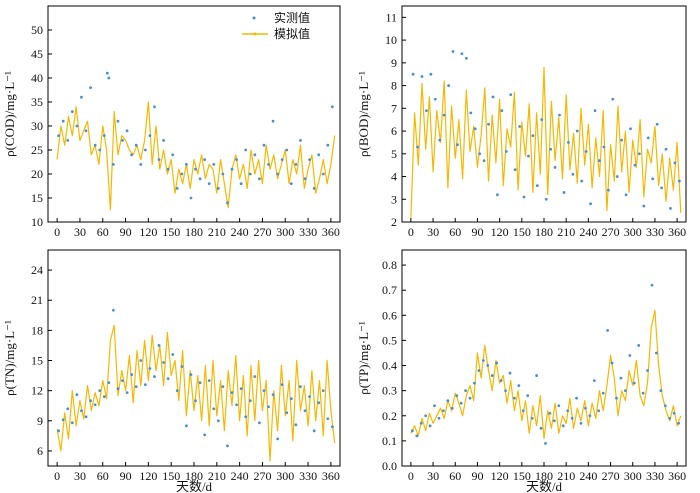 This screenshot has height=493, width=700. I want to click on y-tick-label: 0.7, so click(389, 290).